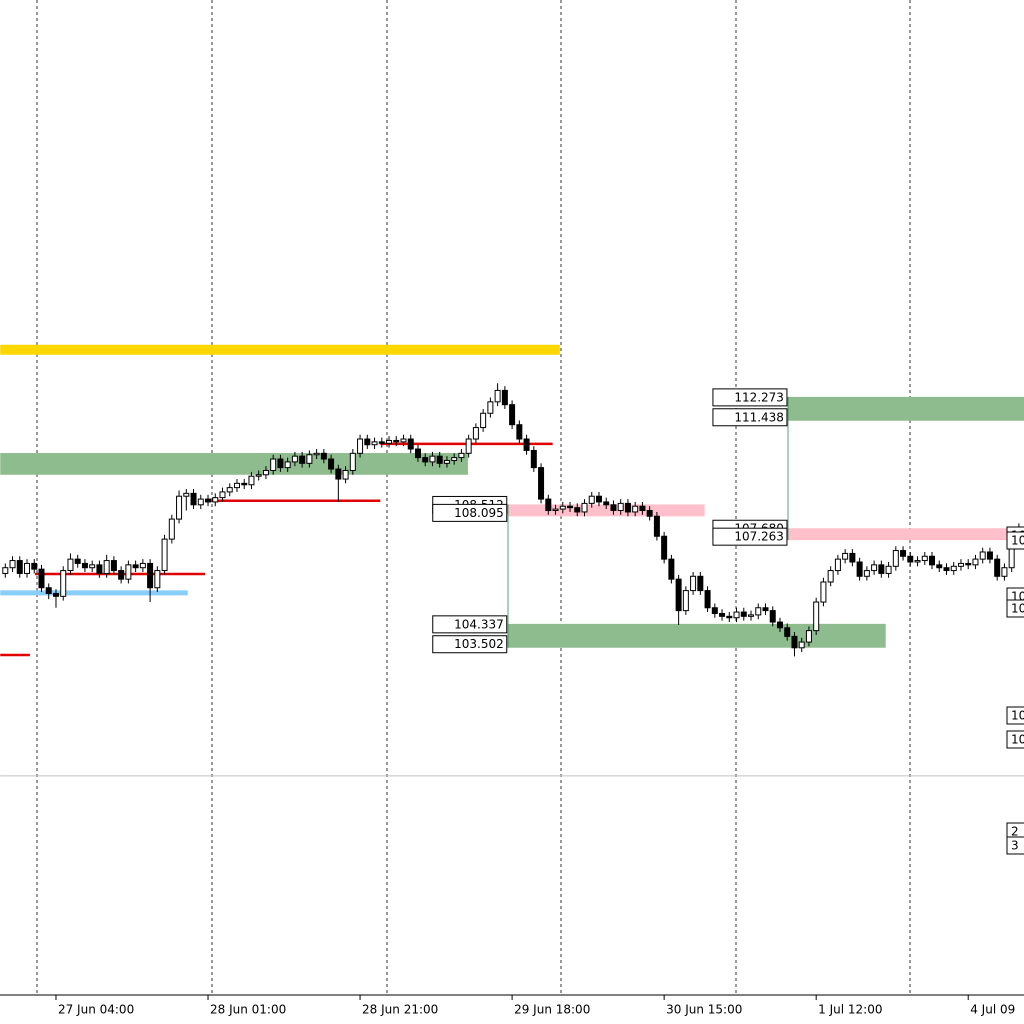 This screenshot has height=1024, width=1024. I want to click on price-label: 3, so click(1015, 846).